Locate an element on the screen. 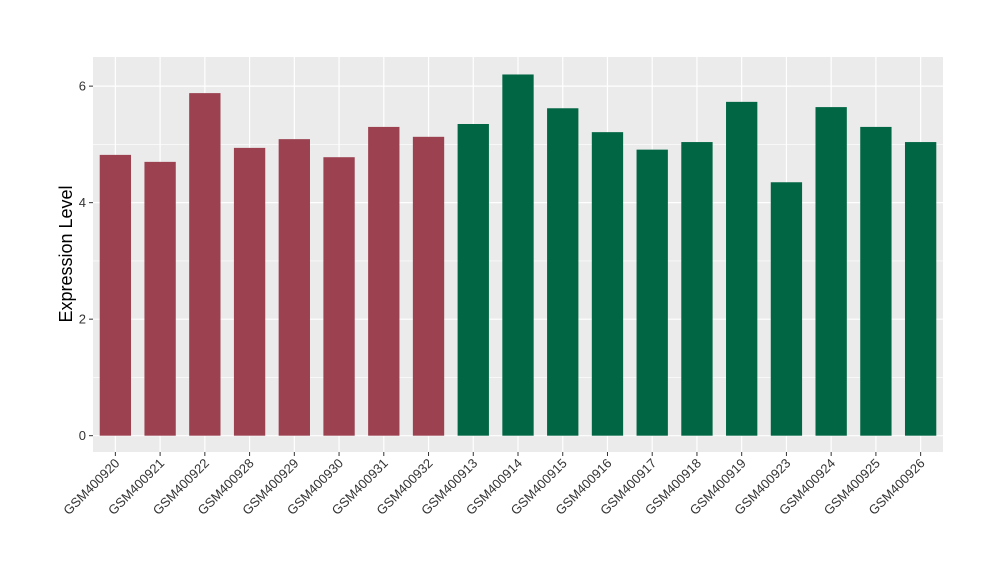 Image resolution: width=1000 pixels, height=580 pixels. y-tick-label: 6 is located at coordinates (82, 86).